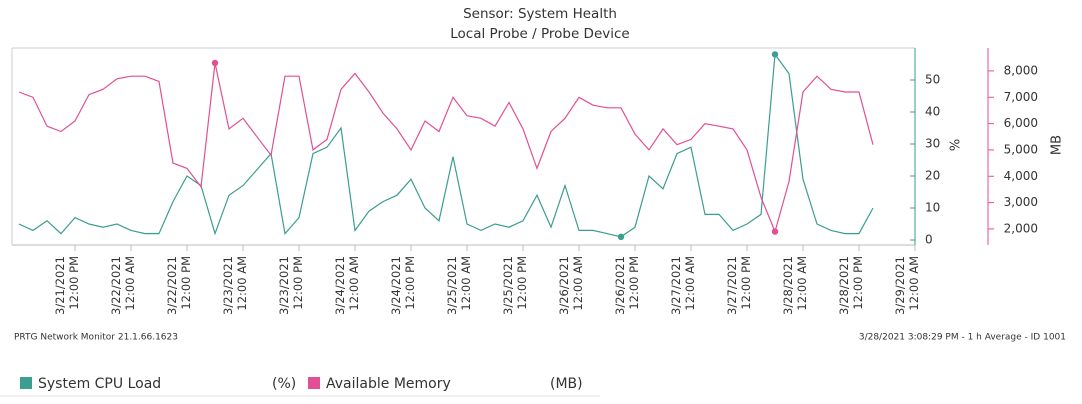  I want to click on x-tick-label: 3/28/2021 12:00 PM, so click(851, 285).